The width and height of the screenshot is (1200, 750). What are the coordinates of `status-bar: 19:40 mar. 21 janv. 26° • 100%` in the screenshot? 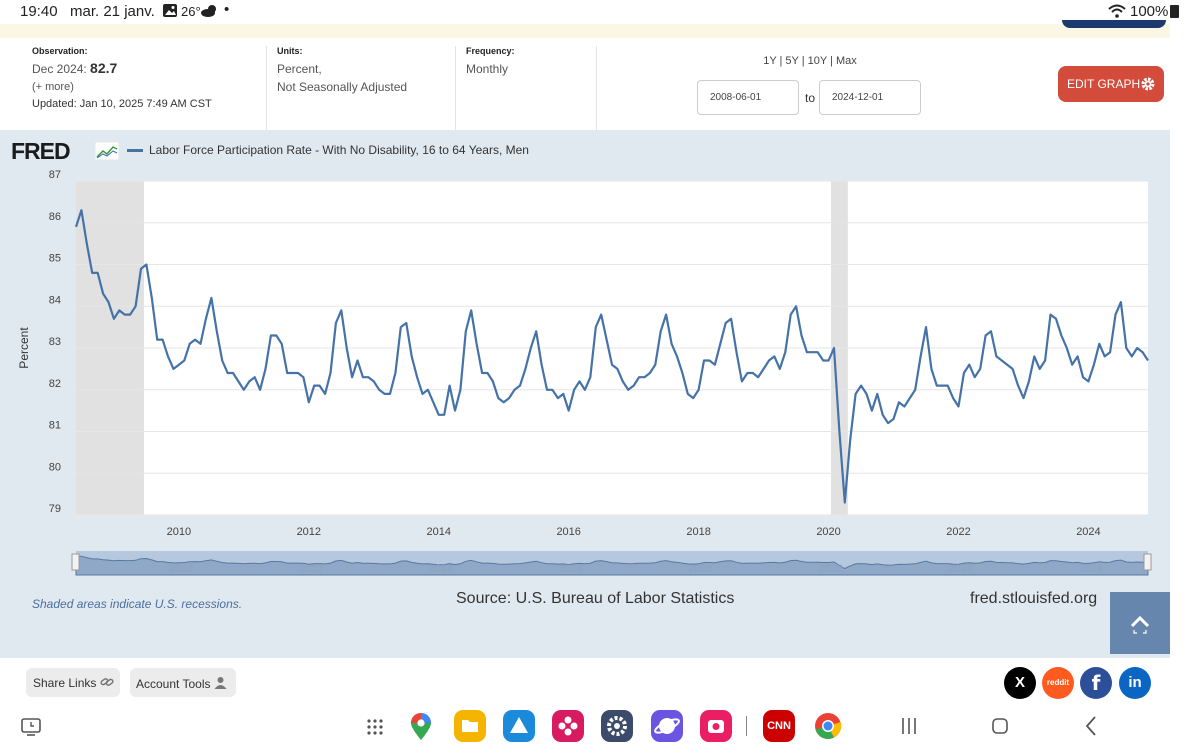 It's located at (600, 12).